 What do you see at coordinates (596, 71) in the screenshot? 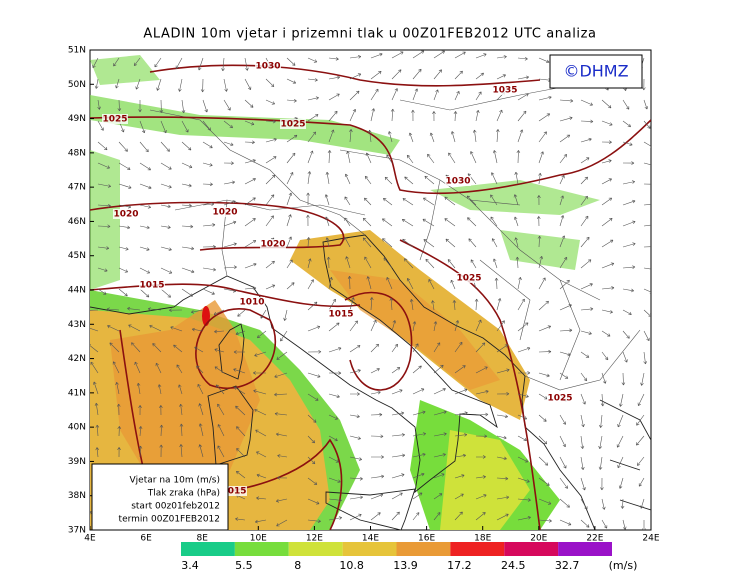
I see `logo-box` at bounding box center [596, 71].